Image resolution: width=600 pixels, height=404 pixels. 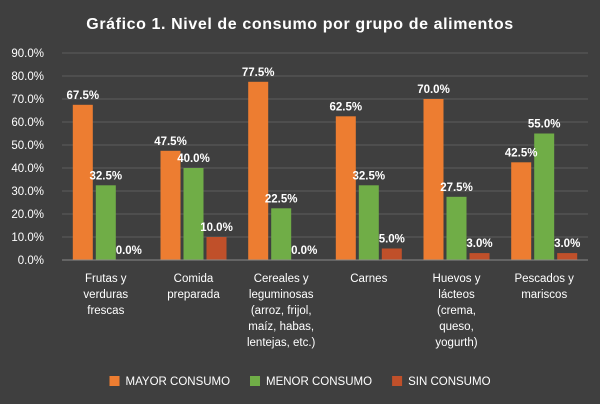 What do you see at coordinates (258, 73) in the screenshot?
I see `data-label: 77.5%` at bounding box center [258, 73].